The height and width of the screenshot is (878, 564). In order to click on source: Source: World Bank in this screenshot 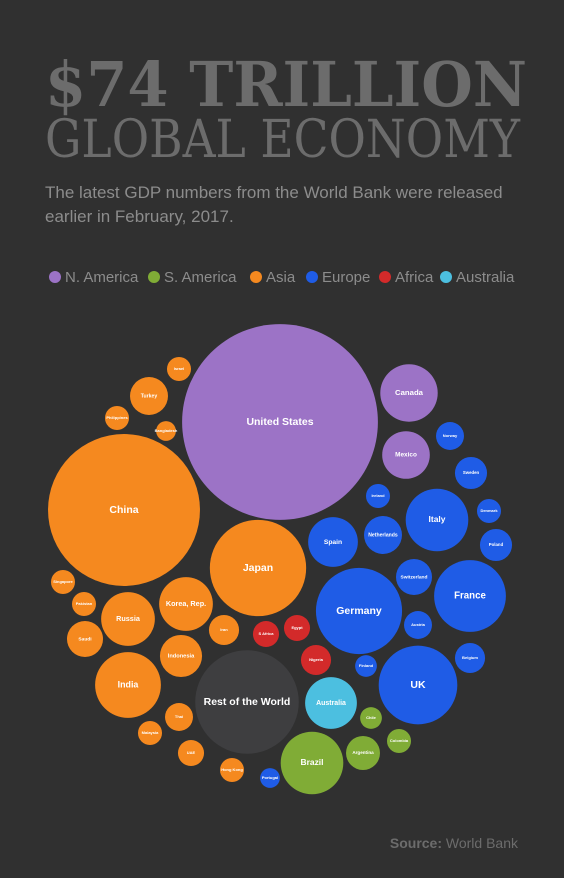, I will do `click(454, 843)`.